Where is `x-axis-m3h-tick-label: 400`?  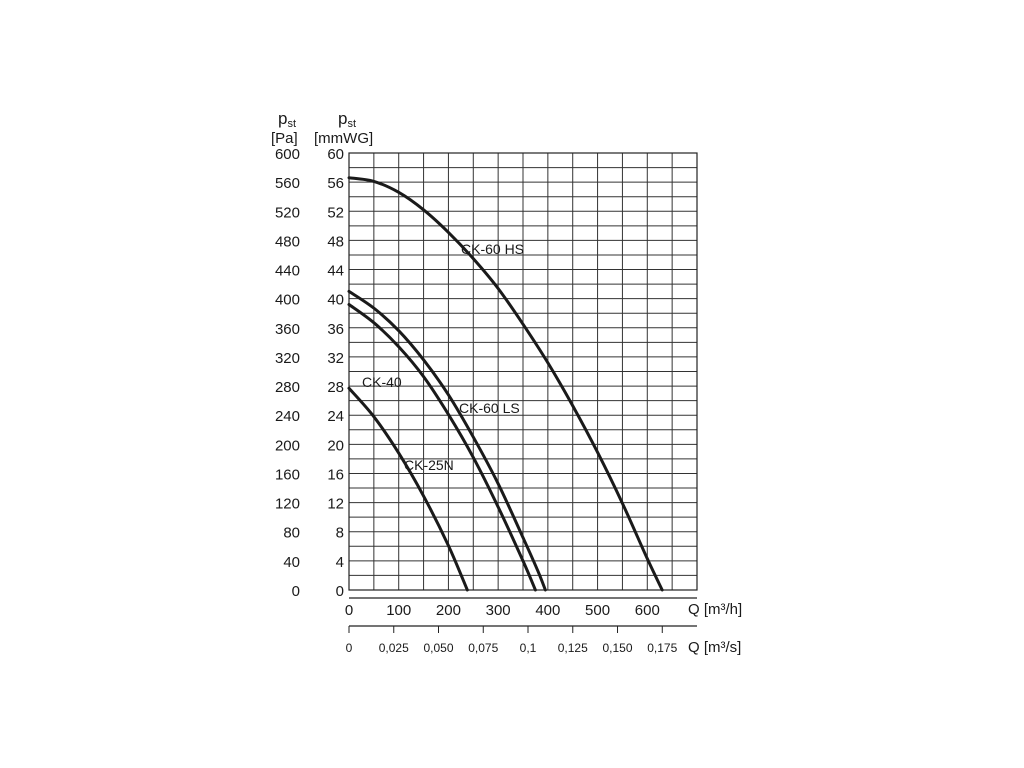 x-axis-m3h-tick-label: 400 is located at coordinates (547, 610).